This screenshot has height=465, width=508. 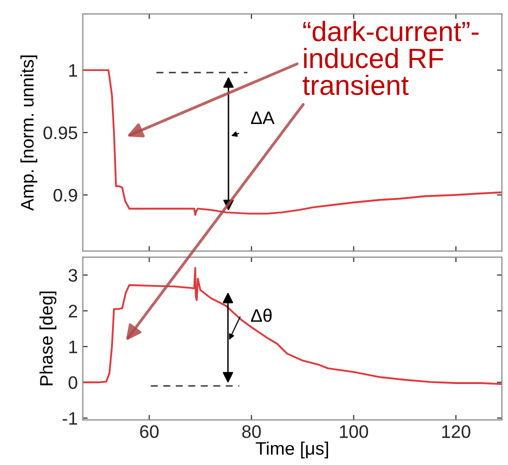 I want to click on x-tick-label: 60, so click(x=149, y=431).